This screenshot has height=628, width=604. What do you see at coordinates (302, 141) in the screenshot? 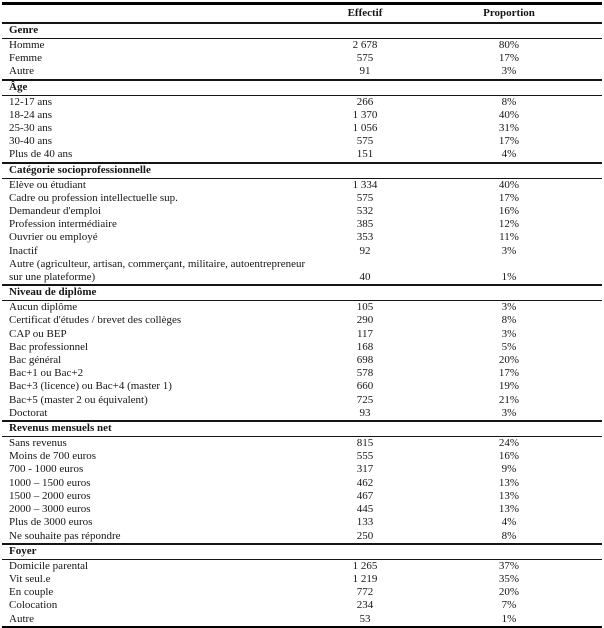
I see `table-row: 30-40 ans 575 17%` at bounding box center [302, 141].